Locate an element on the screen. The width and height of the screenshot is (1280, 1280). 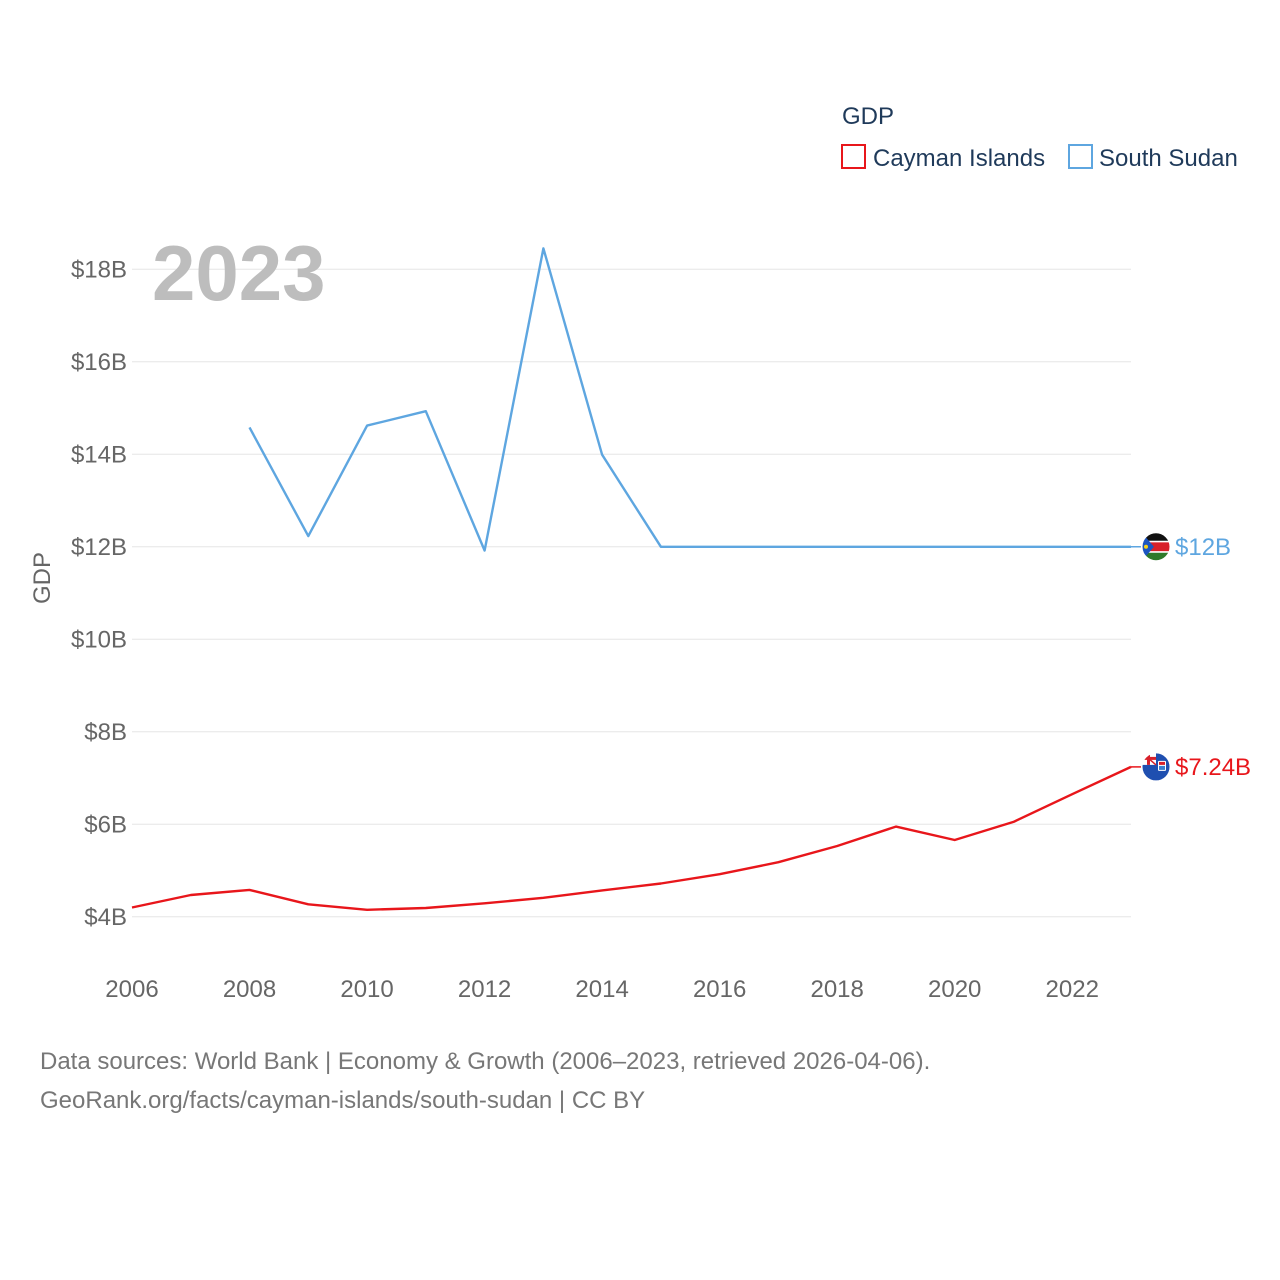
series-line-cayman-islands is located at coordinates (631, 838).